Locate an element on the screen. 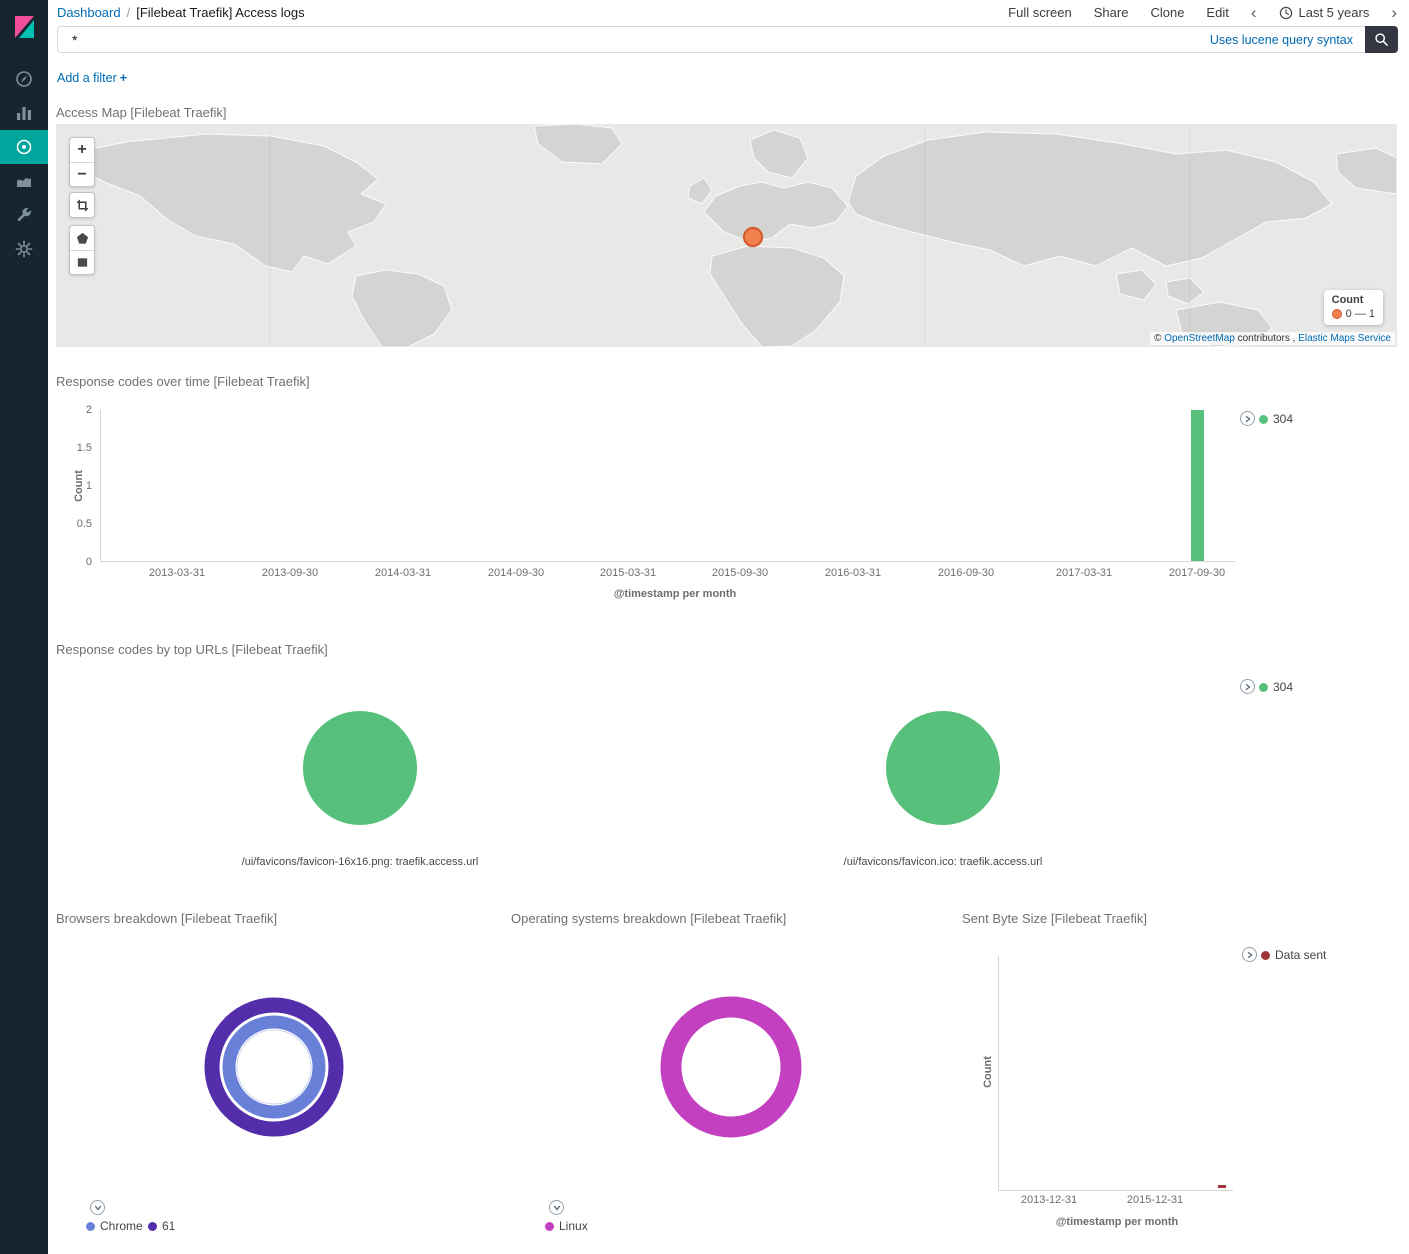  search-icon is located at coordinates (1381, 39).